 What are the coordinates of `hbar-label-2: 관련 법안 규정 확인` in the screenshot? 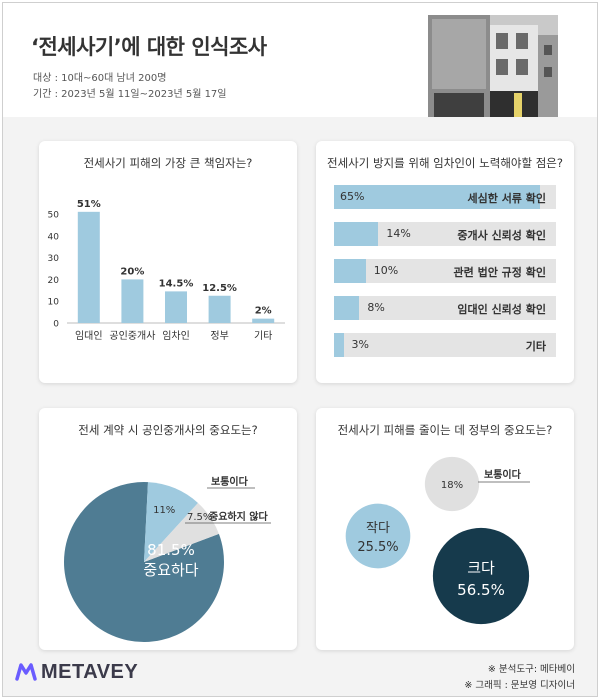 It's located at (499, 272).